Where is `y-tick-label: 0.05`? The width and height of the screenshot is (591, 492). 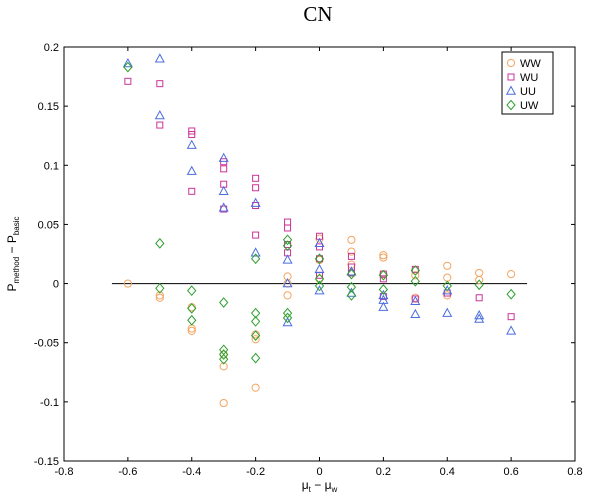
y-tick-label: 0.05 is located at coordinates (48, 225).